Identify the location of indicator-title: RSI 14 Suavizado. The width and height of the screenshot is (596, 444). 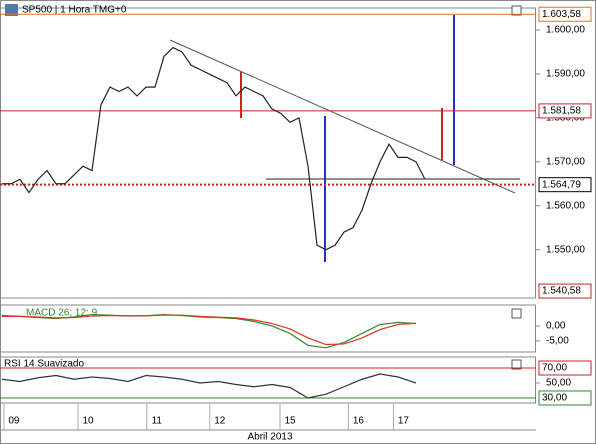
(44, 364).